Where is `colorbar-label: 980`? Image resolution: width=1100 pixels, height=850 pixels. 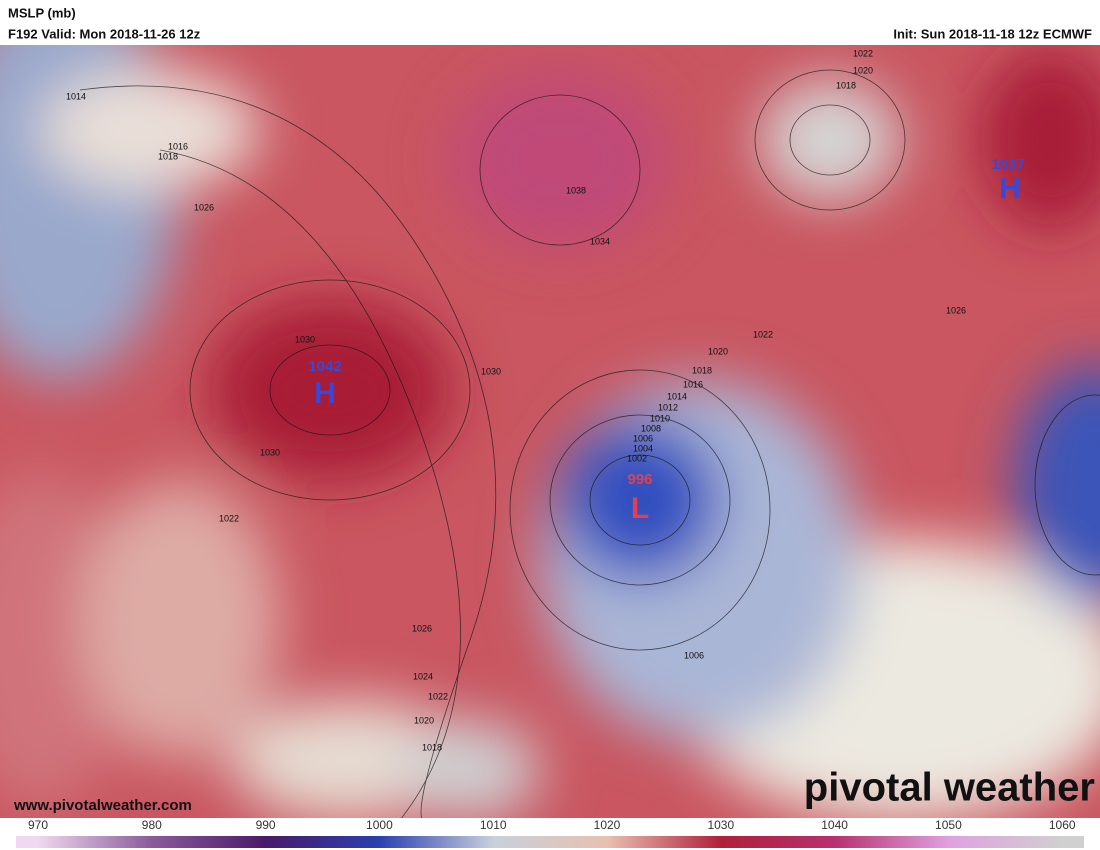
colorbar-label: 980 is located at coordinates (152, 825).